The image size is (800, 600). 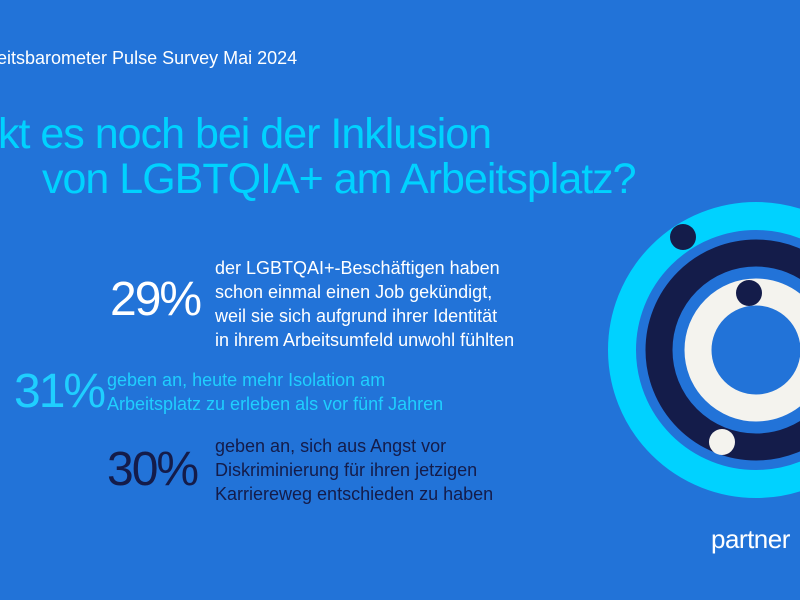 I want to click on stat-line: schon einmal einen Job gekündigt,, so click(x=354, y=292).